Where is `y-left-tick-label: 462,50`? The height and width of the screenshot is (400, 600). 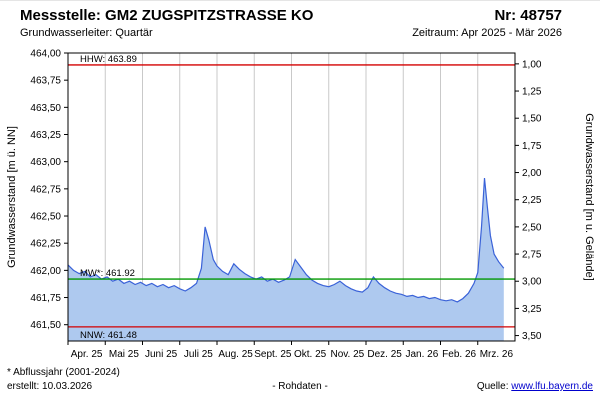
y-left-tick-label: 462,50 is located at coordinates (45, 217).